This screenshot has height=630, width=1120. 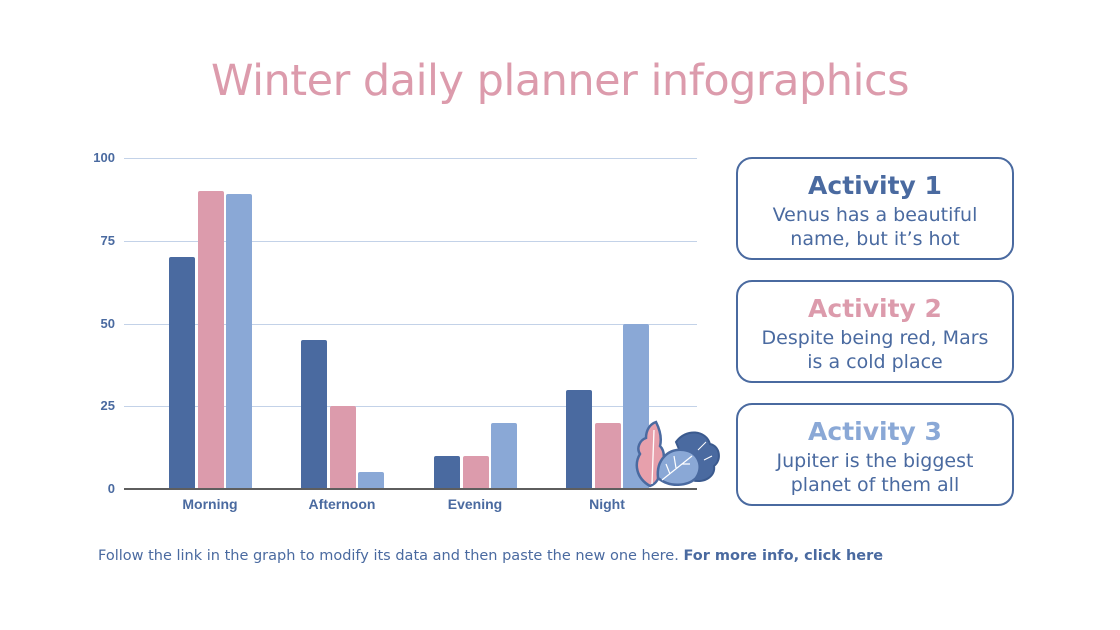 What do you see at coordinates (875, 185) in the screenshot?
I see `activity-1-title: Activity 1` at bounding box center [875, 185].